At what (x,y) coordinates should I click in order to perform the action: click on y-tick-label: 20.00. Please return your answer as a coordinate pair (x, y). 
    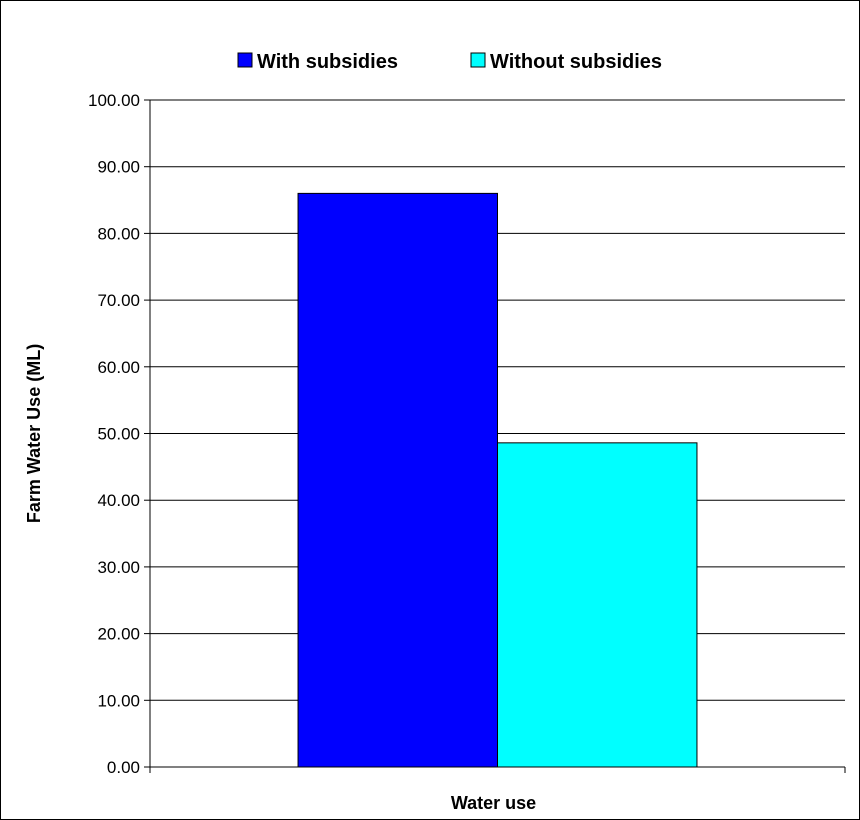
    Looking at the image, I should click on (118, 634).